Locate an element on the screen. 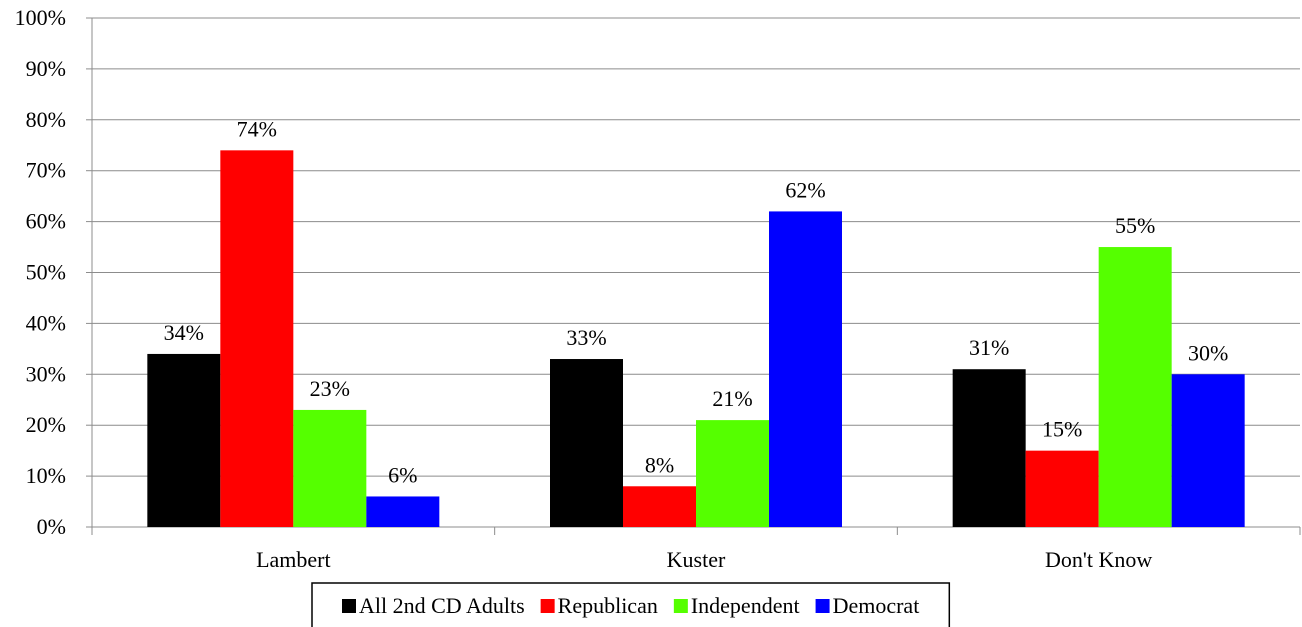  y-tick-label: 70% is located at coordinates (46, 170).